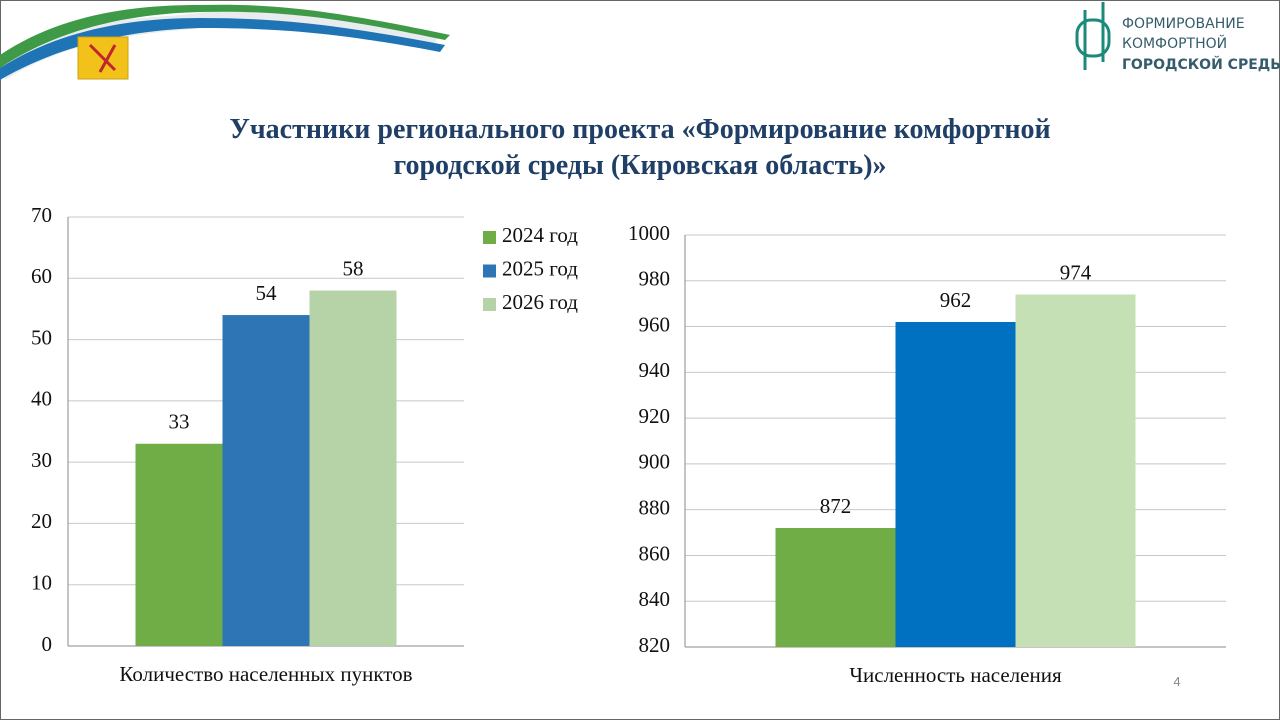  Describe the element at coordinates (41, 215) in the screenshot. I see `y-tick-label: 70` at that location.